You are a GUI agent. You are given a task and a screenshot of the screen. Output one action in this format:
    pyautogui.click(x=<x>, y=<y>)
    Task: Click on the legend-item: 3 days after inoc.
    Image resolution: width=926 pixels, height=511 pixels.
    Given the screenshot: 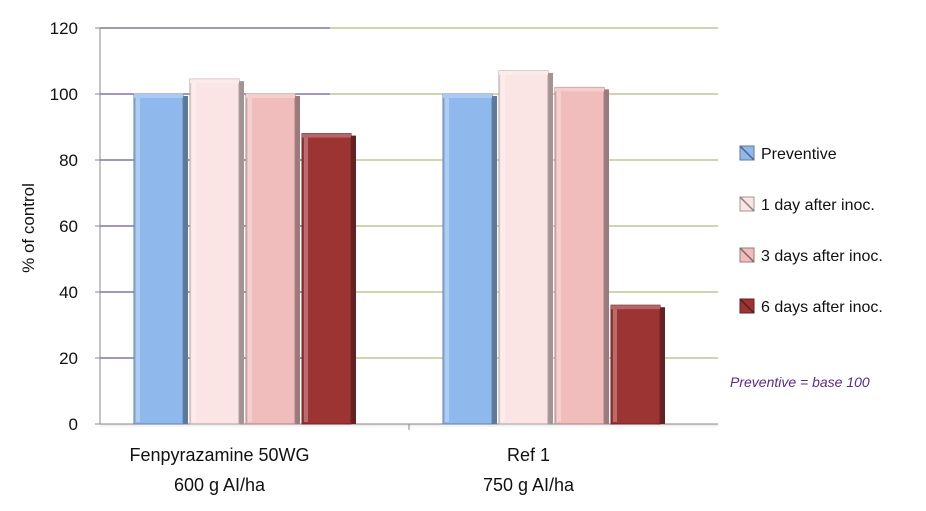 What is the action you would take?
    pyautogui.click(x=811, y=256)
    